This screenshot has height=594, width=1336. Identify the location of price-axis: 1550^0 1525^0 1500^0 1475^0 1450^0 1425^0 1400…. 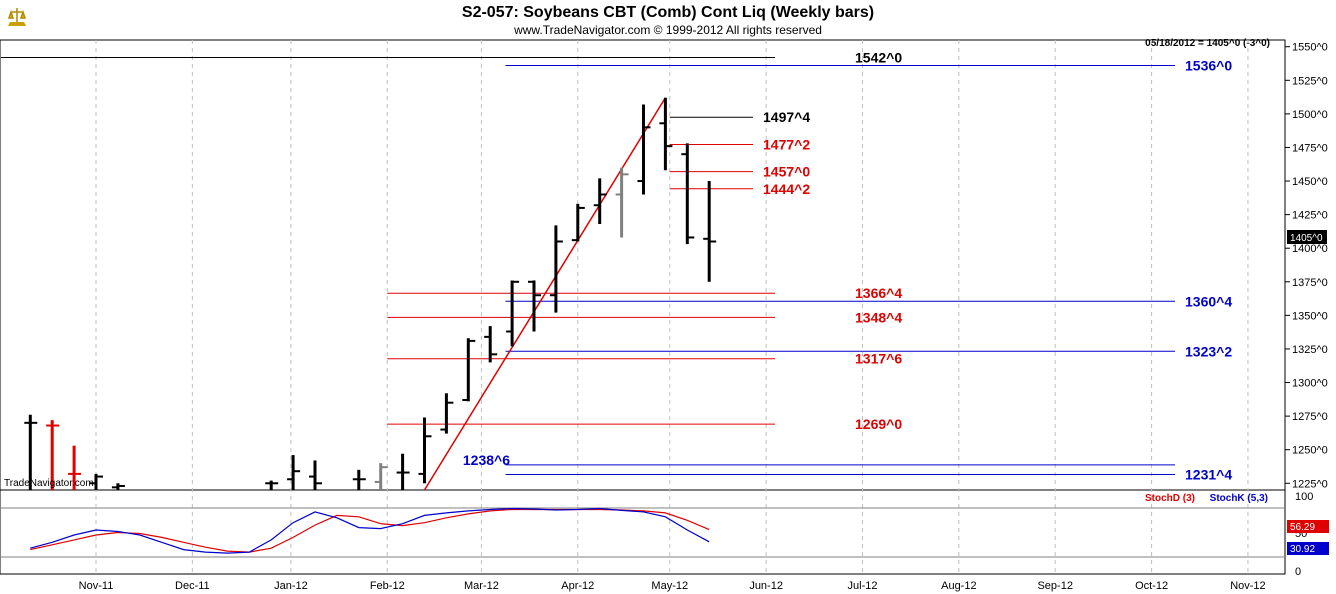
(1306, 266).